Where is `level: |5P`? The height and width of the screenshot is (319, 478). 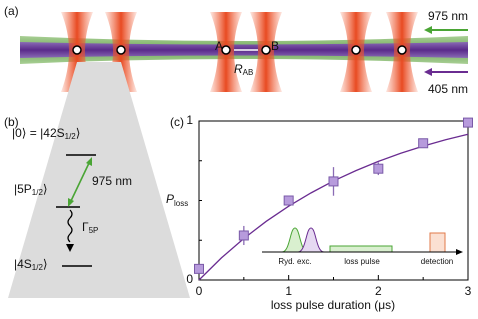
level: |5P is located at coordinates (23, 189).